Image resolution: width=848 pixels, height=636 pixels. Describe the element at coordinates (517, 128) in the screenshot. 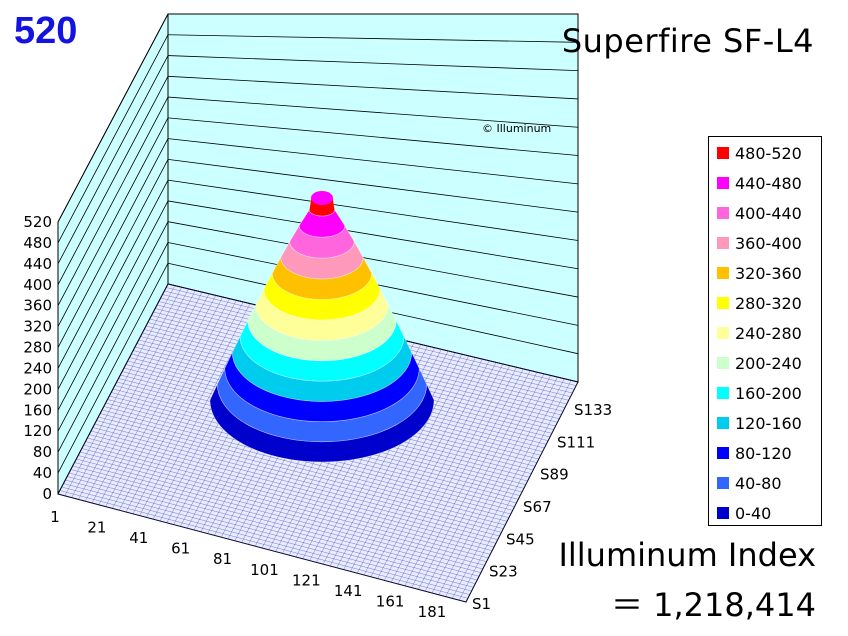

I see `illuminum-watermark: © Illuminum` at that location.